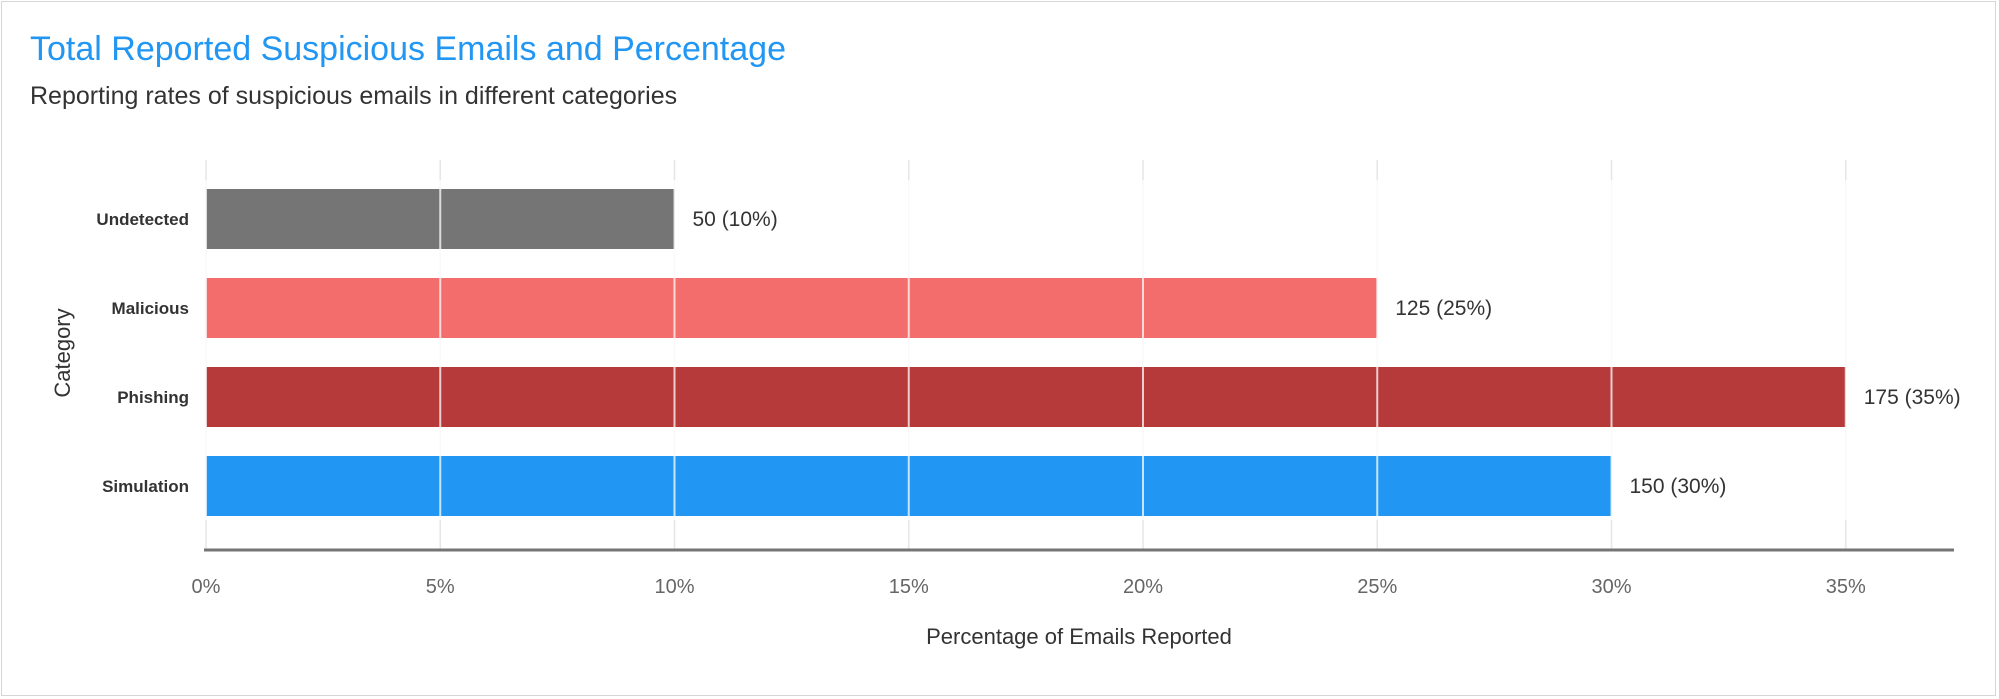  What do you see at coordinates (735, 219) in the screenshot?
I see `data-label: 50 (10%)` at bounding box center [735, 219].